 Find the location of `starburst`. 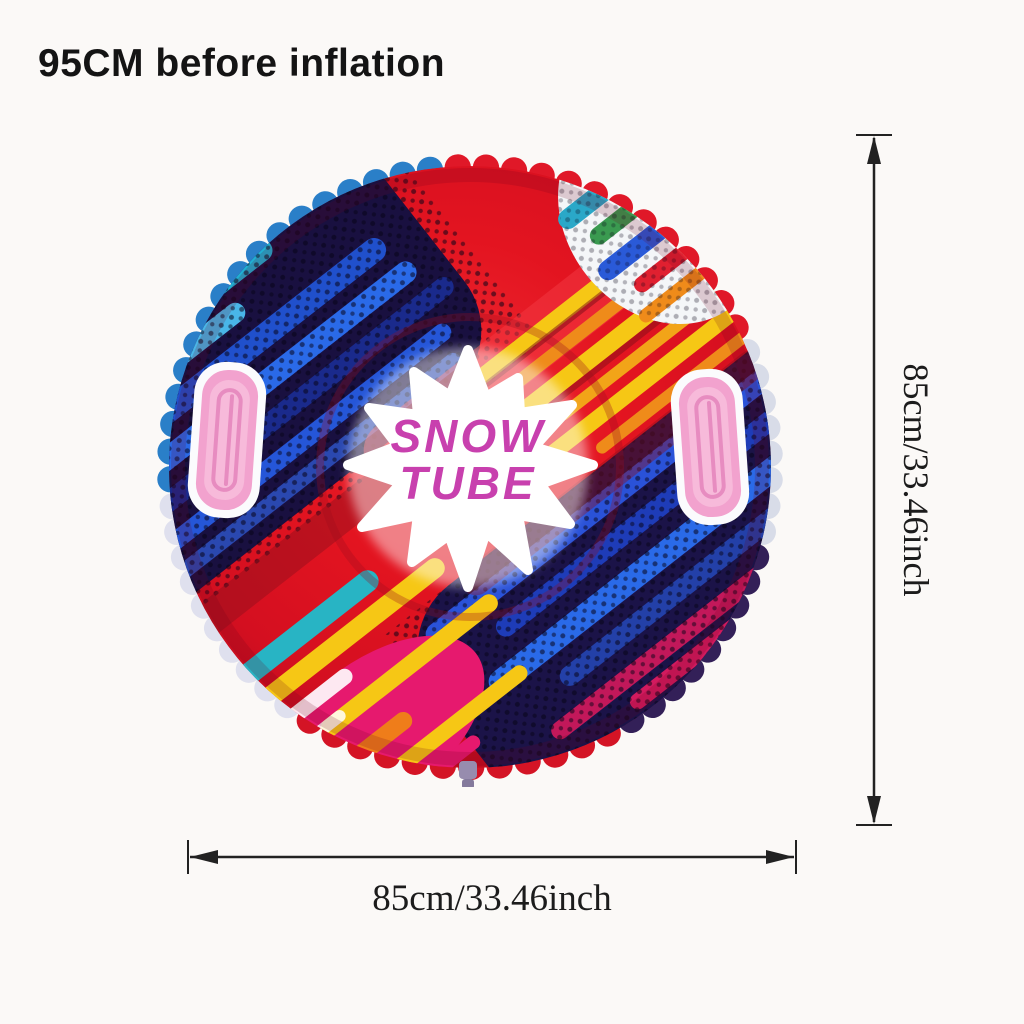

starburst is located at coordinates (470, 468).